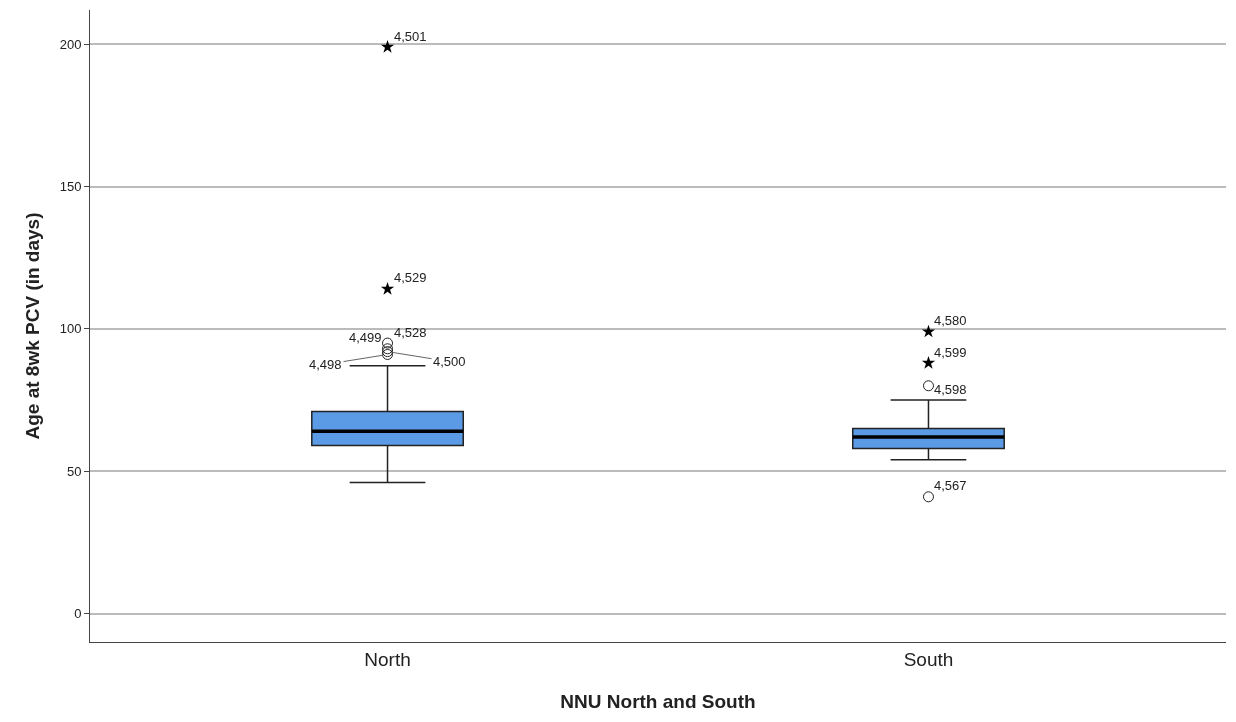 Image resolution: width=1236 pixels, height=722 pixels. Describe the element at coordinates (365, 337) in the screenshot. I see `annotation: 4,499` at that location.